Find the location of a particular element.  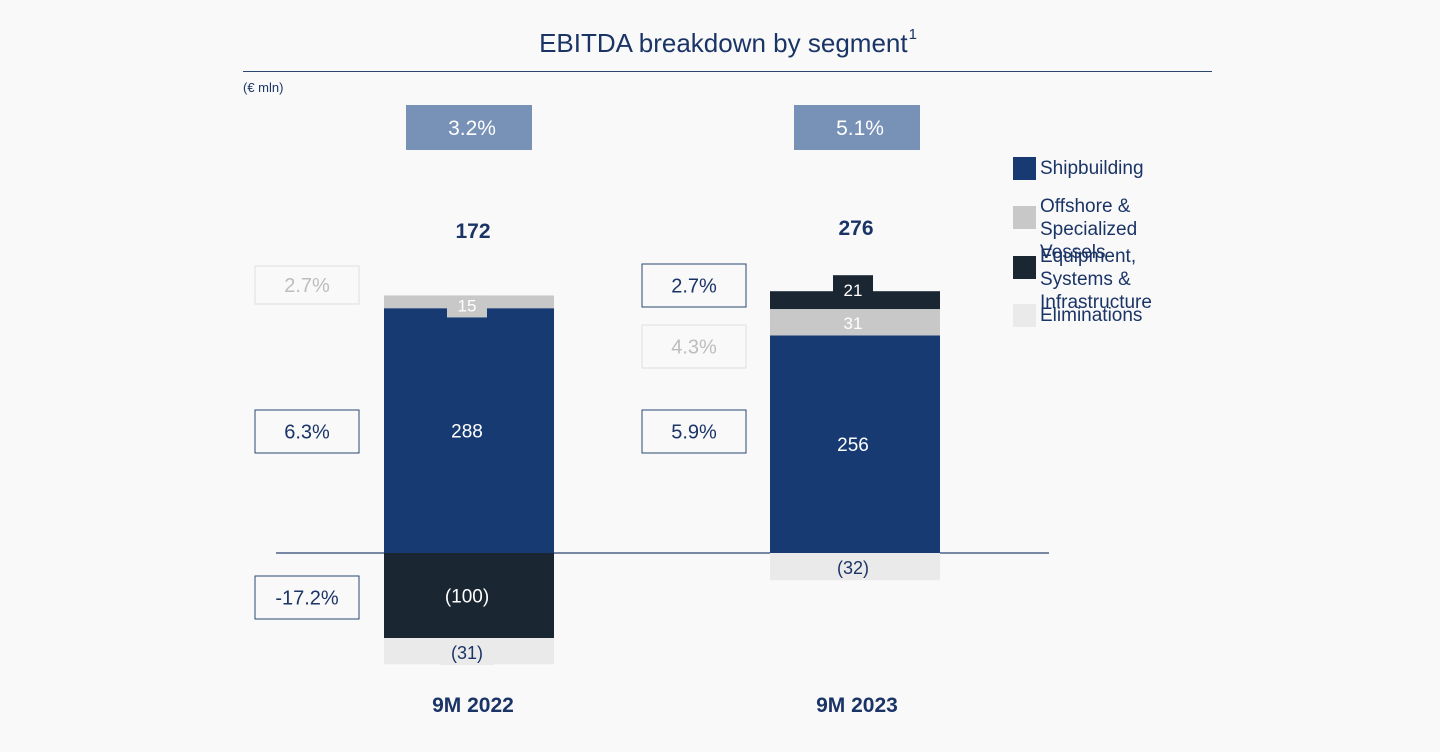

data-label-equipment-1: 21 is located at coordinates (853, 290).